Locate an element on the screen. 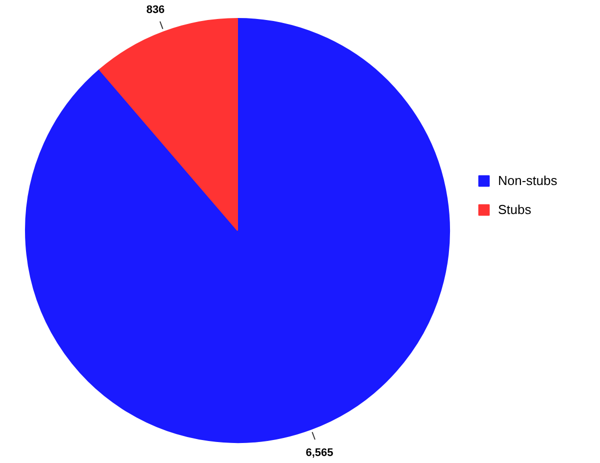  data-label: 6,565 is located at coordinates (320, 452).